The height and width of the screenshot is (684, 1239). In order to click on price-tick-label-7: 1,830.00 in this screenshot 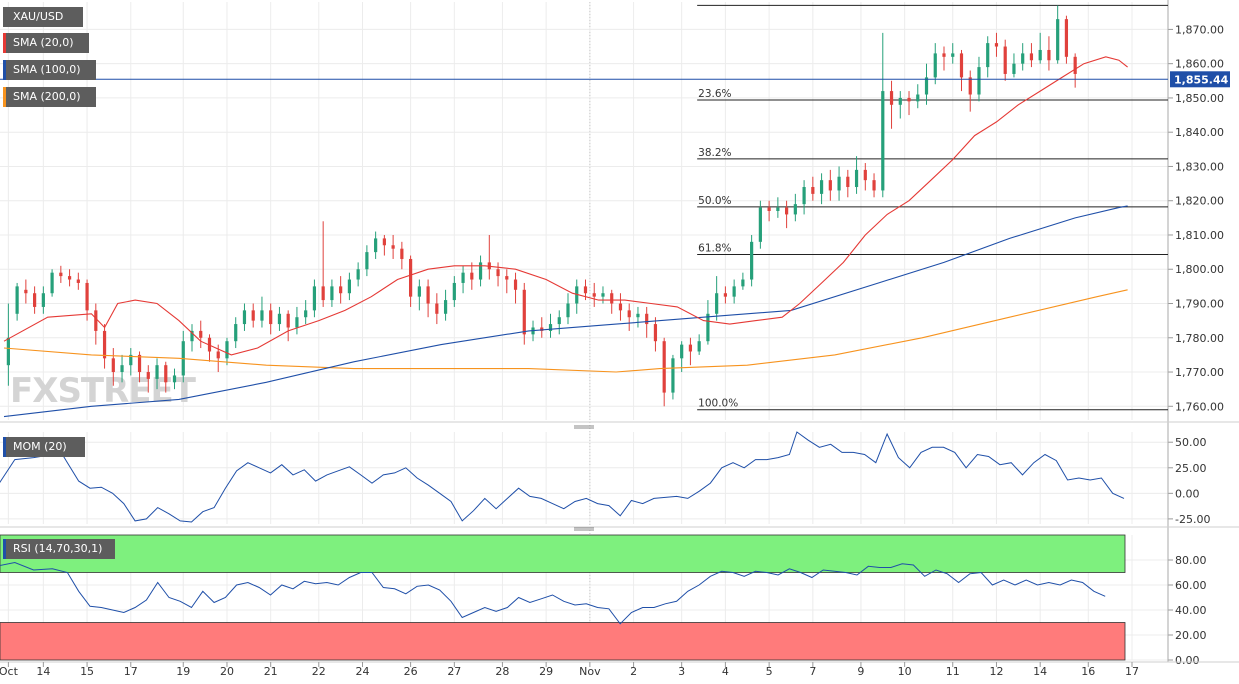, I will do `click(1199, 166)`.